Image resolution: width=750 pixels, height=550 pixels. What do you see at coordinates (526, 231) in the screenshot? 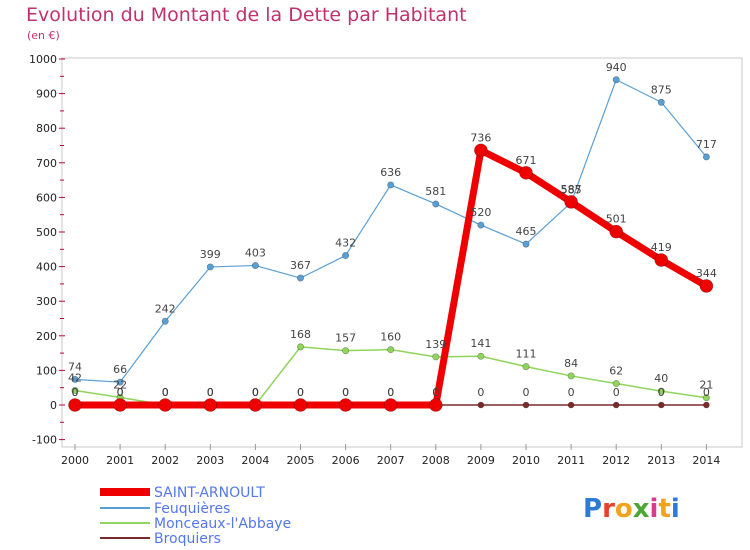
I see `data-label-feuqui-res: 465` at bounding box center [526, 231].